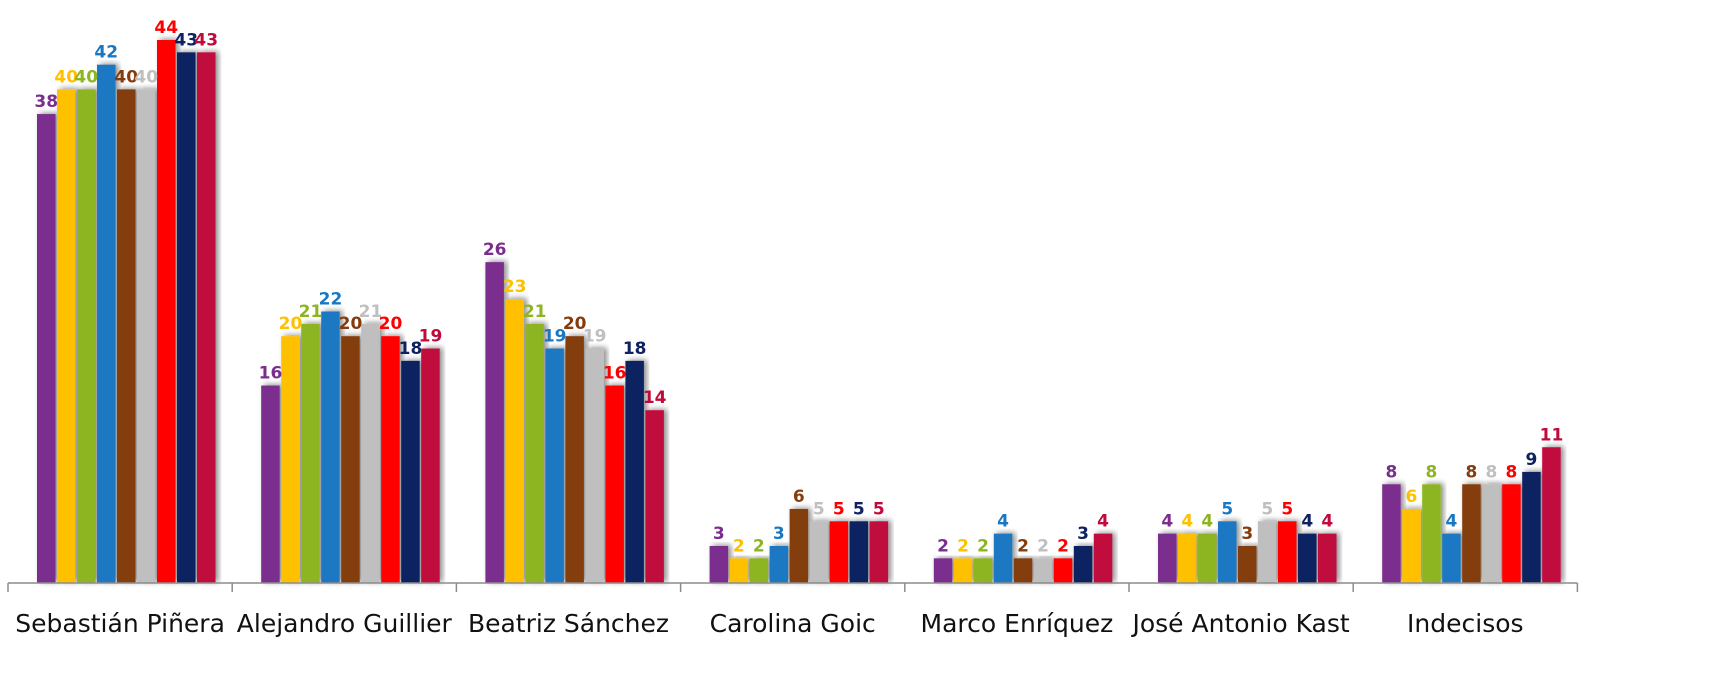 The height and width of the screenshot is (695, 1714). What do you see at coordinates (615, 374) in the screenshot?
I see `data-label-3-7: 16` at bounding box center [615, 374].